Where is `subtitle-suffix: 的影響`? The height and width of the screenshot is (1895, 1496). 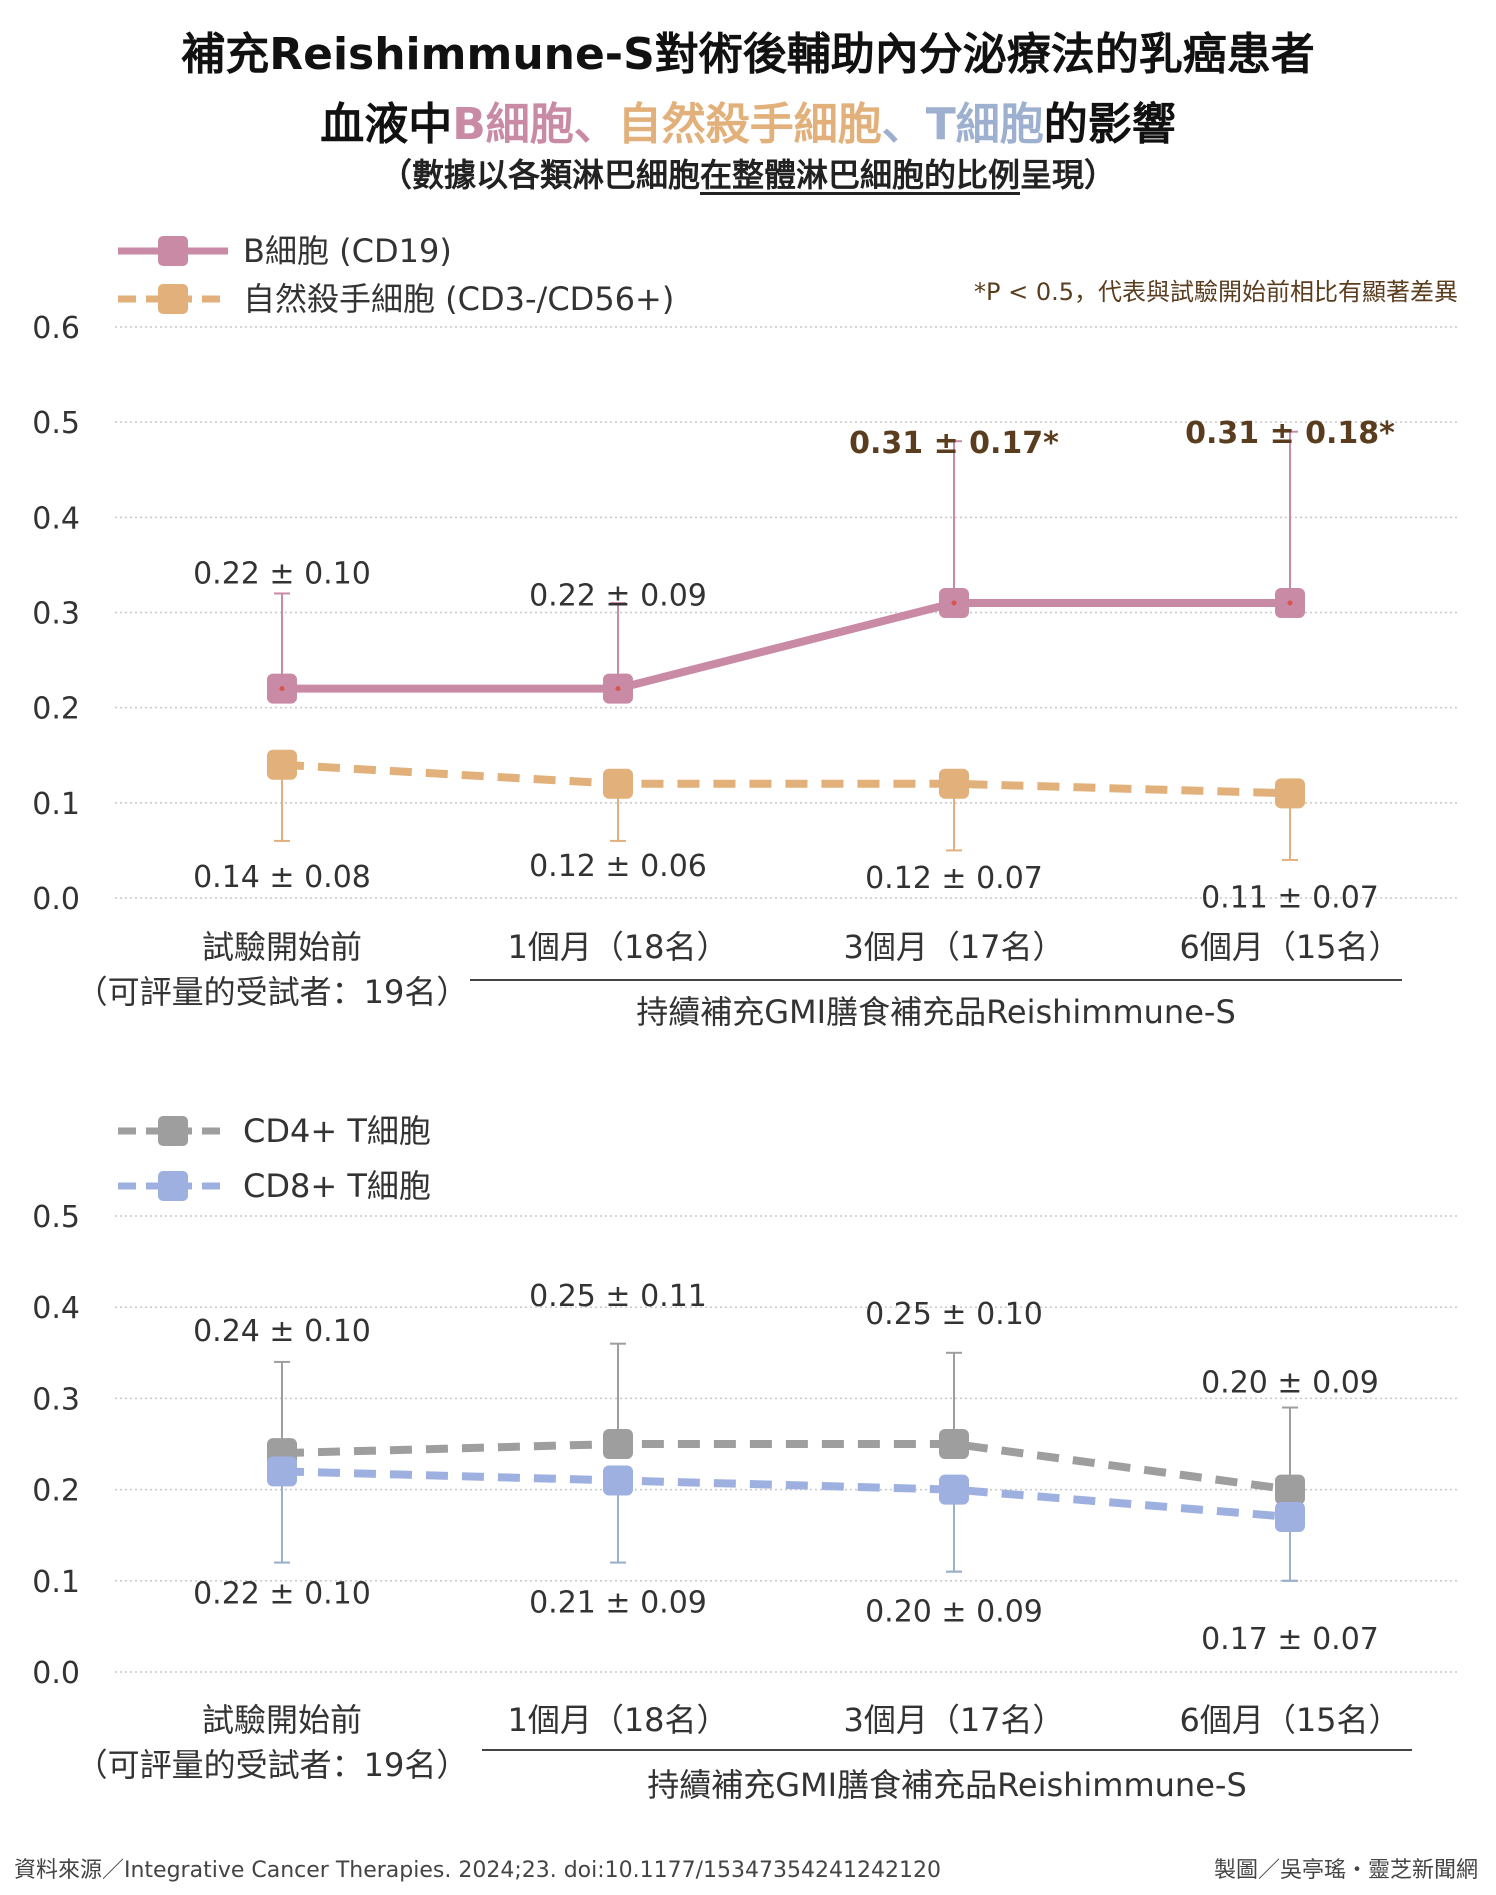 subtitle-suffix: 的影響 is located at coordinates (1109, 124).